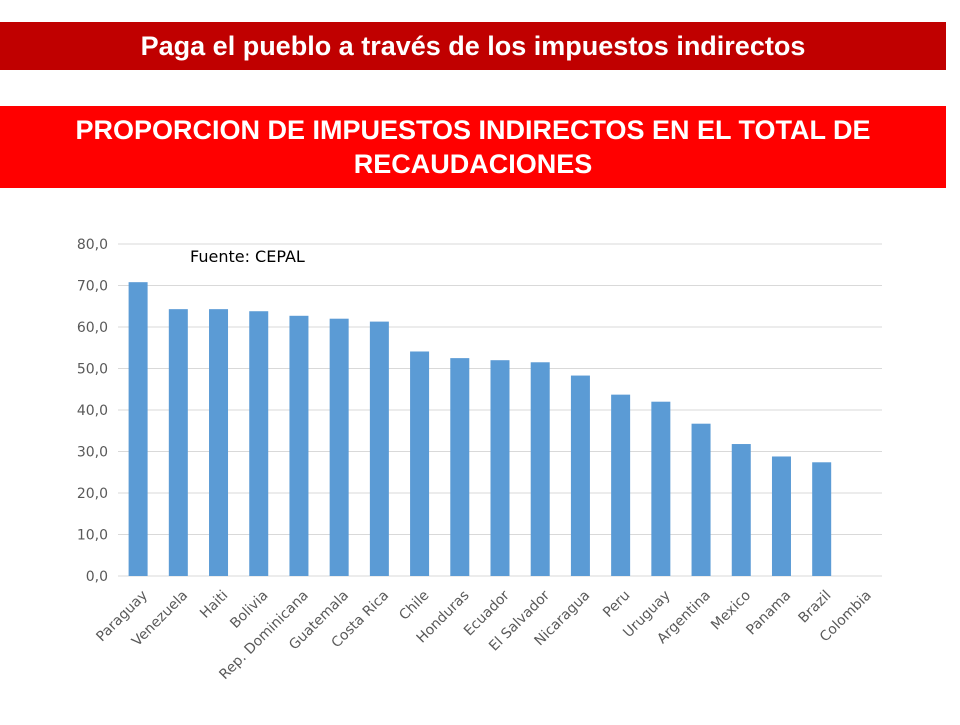  Describe the element at coordinates (339, 447) in the screenshot. I see `bar-guatemala` at that location.